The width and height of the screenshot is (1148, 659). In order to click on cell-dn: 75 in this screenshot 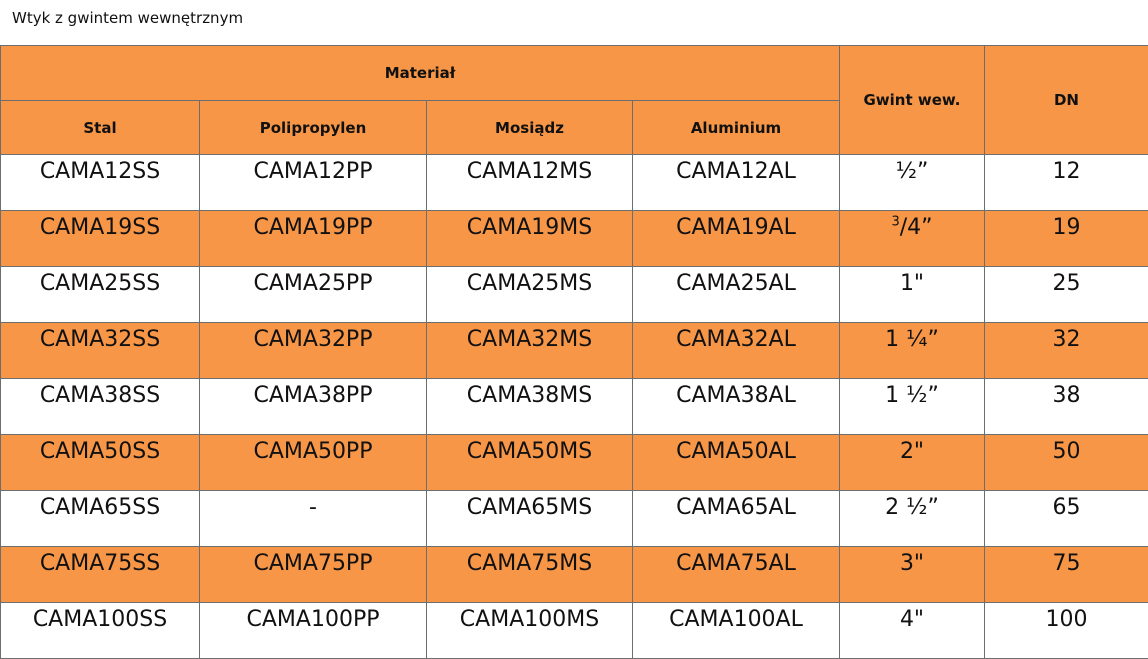, I will do `click(1066, 575)`.